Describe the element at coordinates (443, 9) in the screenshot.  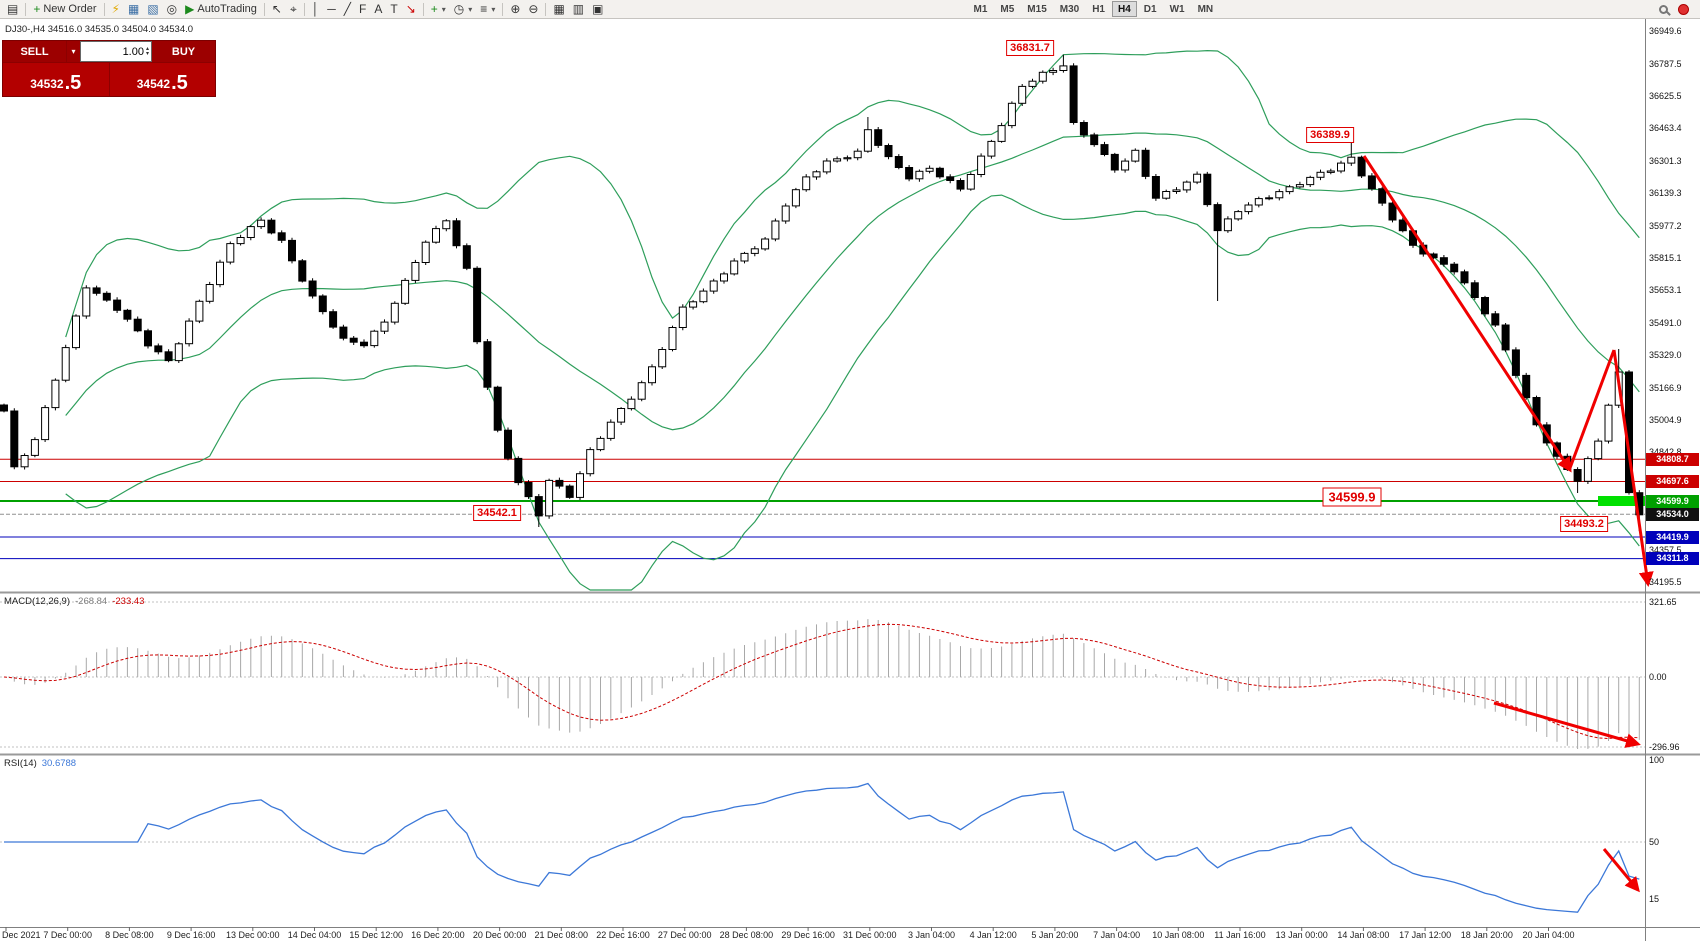
I see `chevron-down-icon: ▾` at that location.